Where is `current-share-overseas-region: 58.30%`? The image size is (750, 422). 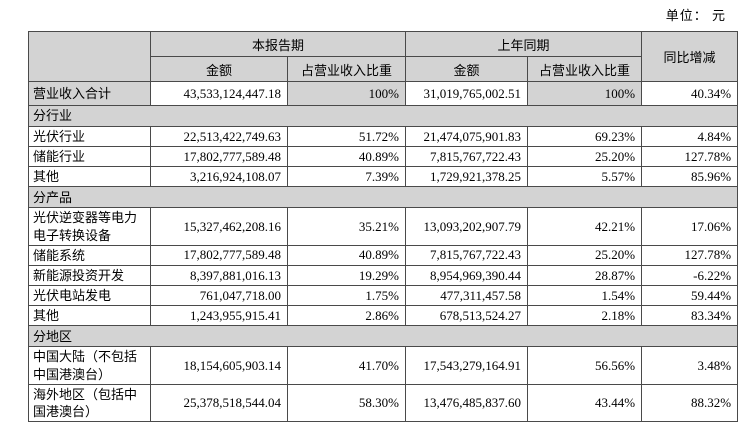 current-share-overseas-region: 58.30% is located at coordinates (346, 402).